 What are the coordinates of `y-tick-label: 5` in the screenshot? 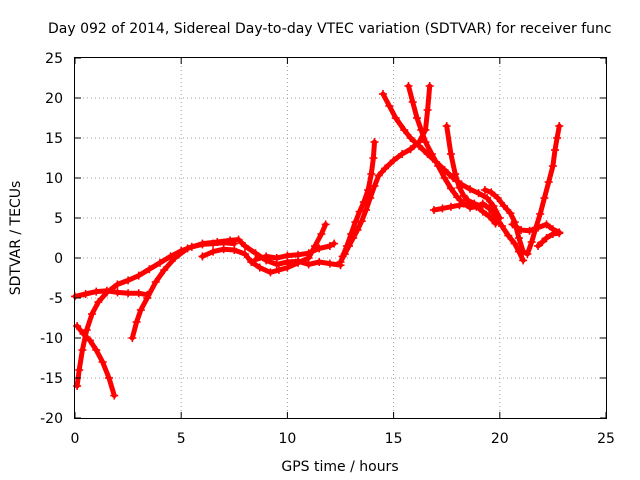 It's located at (58, 219).